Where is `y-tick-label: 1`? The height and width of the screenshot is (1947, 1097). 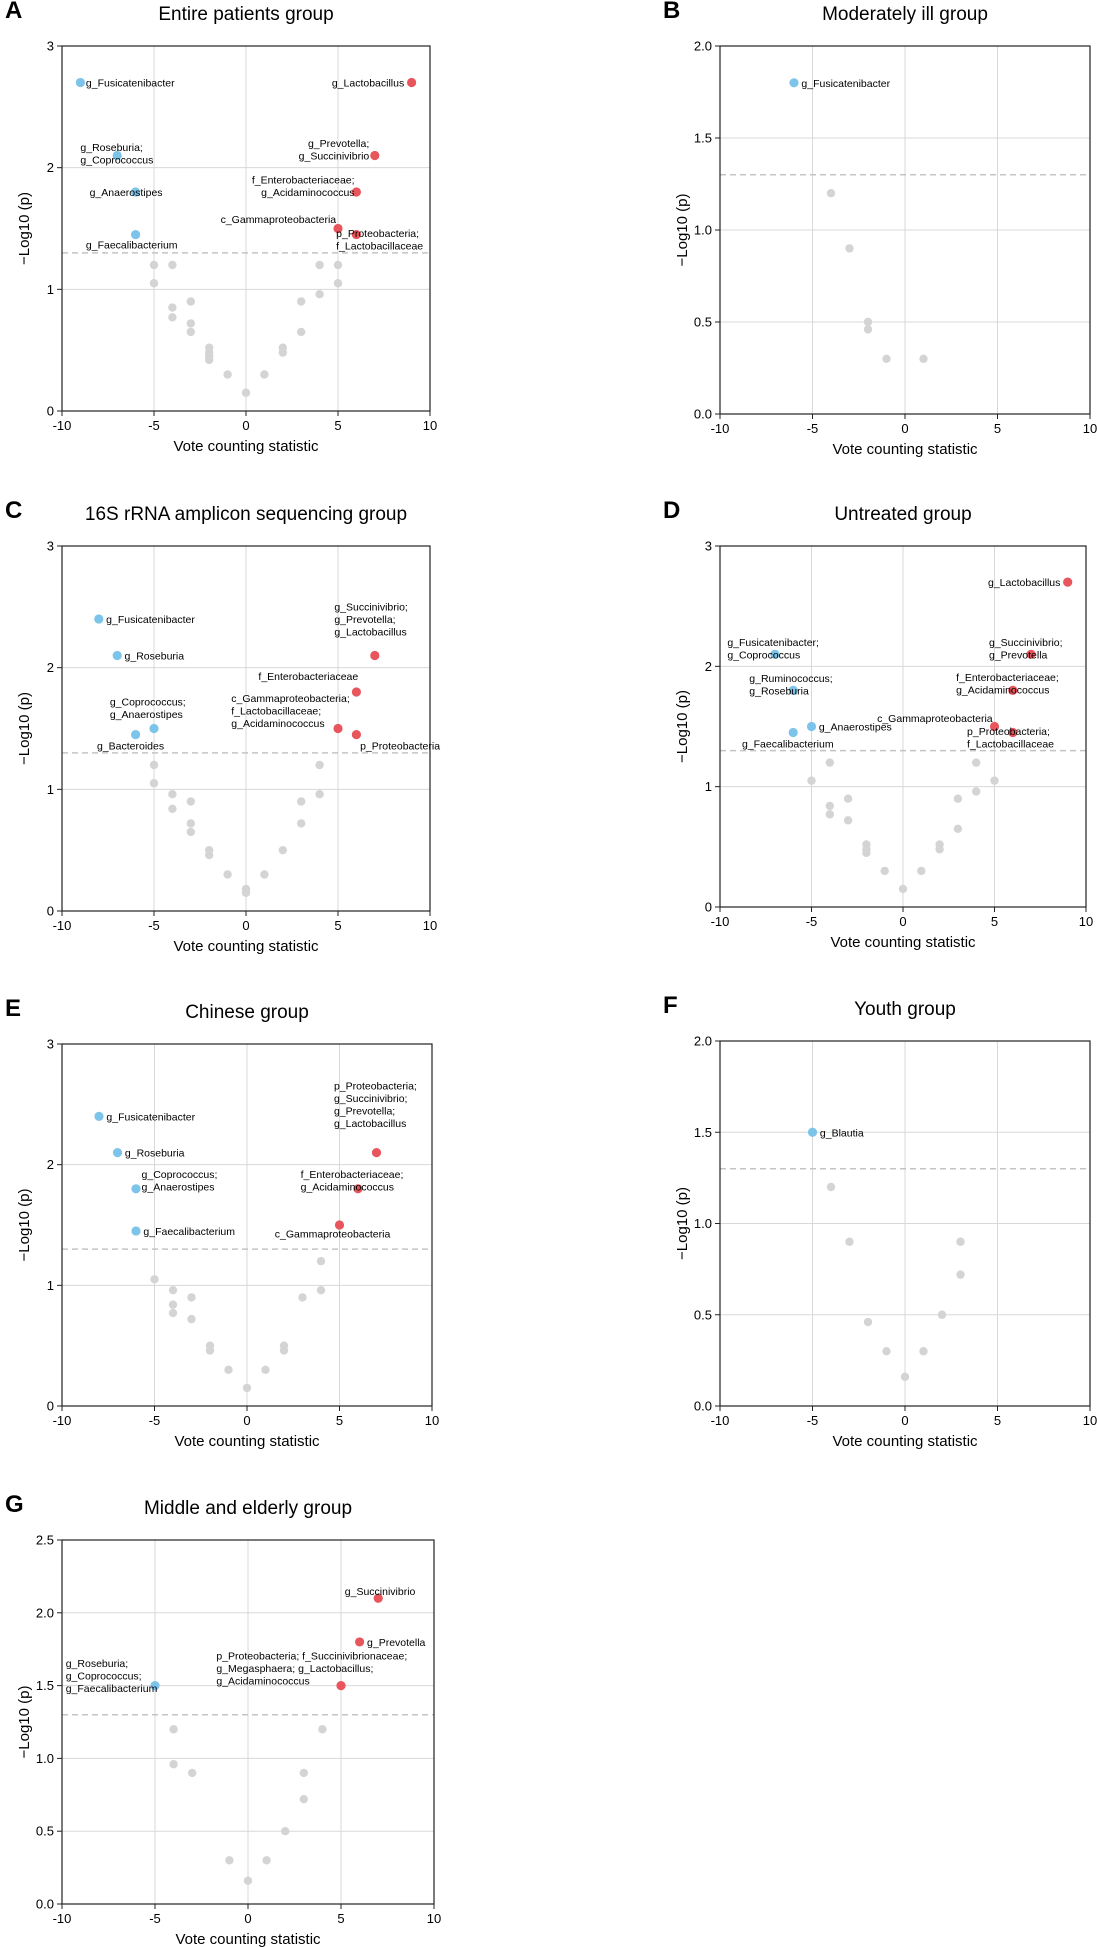 y-tick-label: 1 is located at coordinates (50, 289).